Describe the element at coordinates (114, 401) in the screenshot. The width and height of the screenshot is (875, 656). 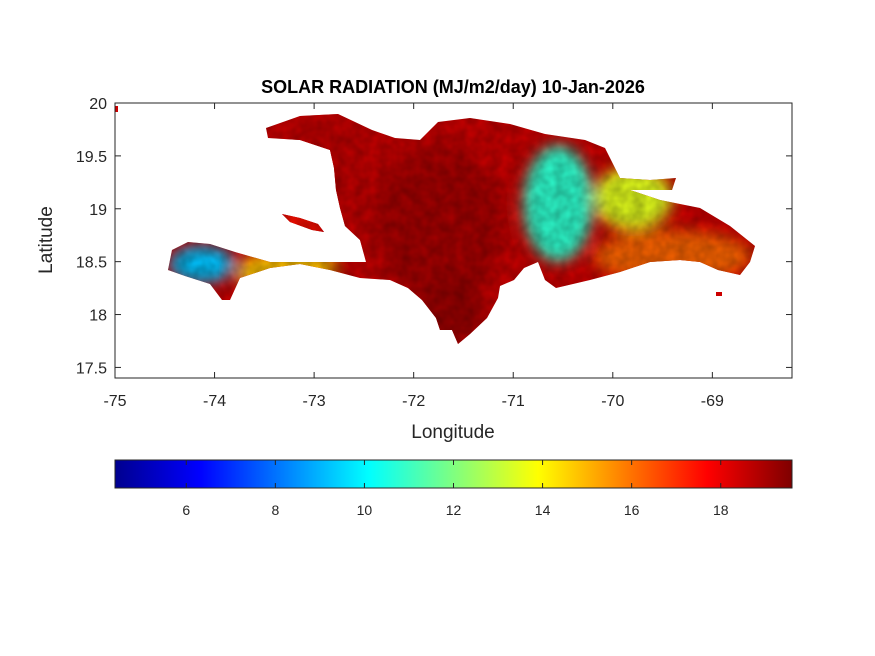
I see `x-tick-label: -75` at that location.